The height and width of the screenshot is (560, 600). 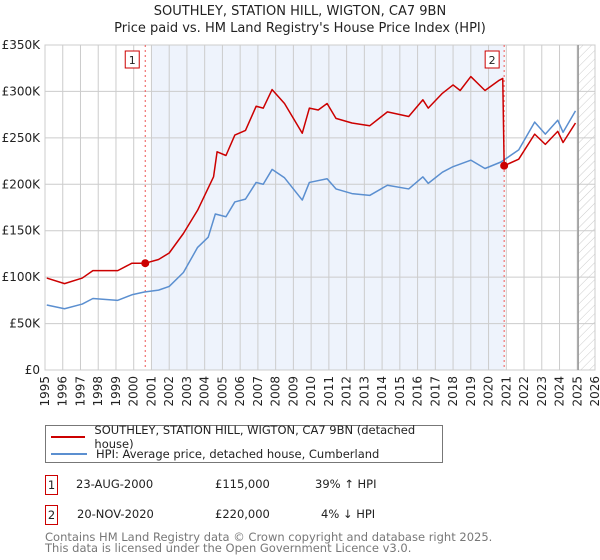 I want to click on x-tick-label: 2008, so click(x=276, y=391).